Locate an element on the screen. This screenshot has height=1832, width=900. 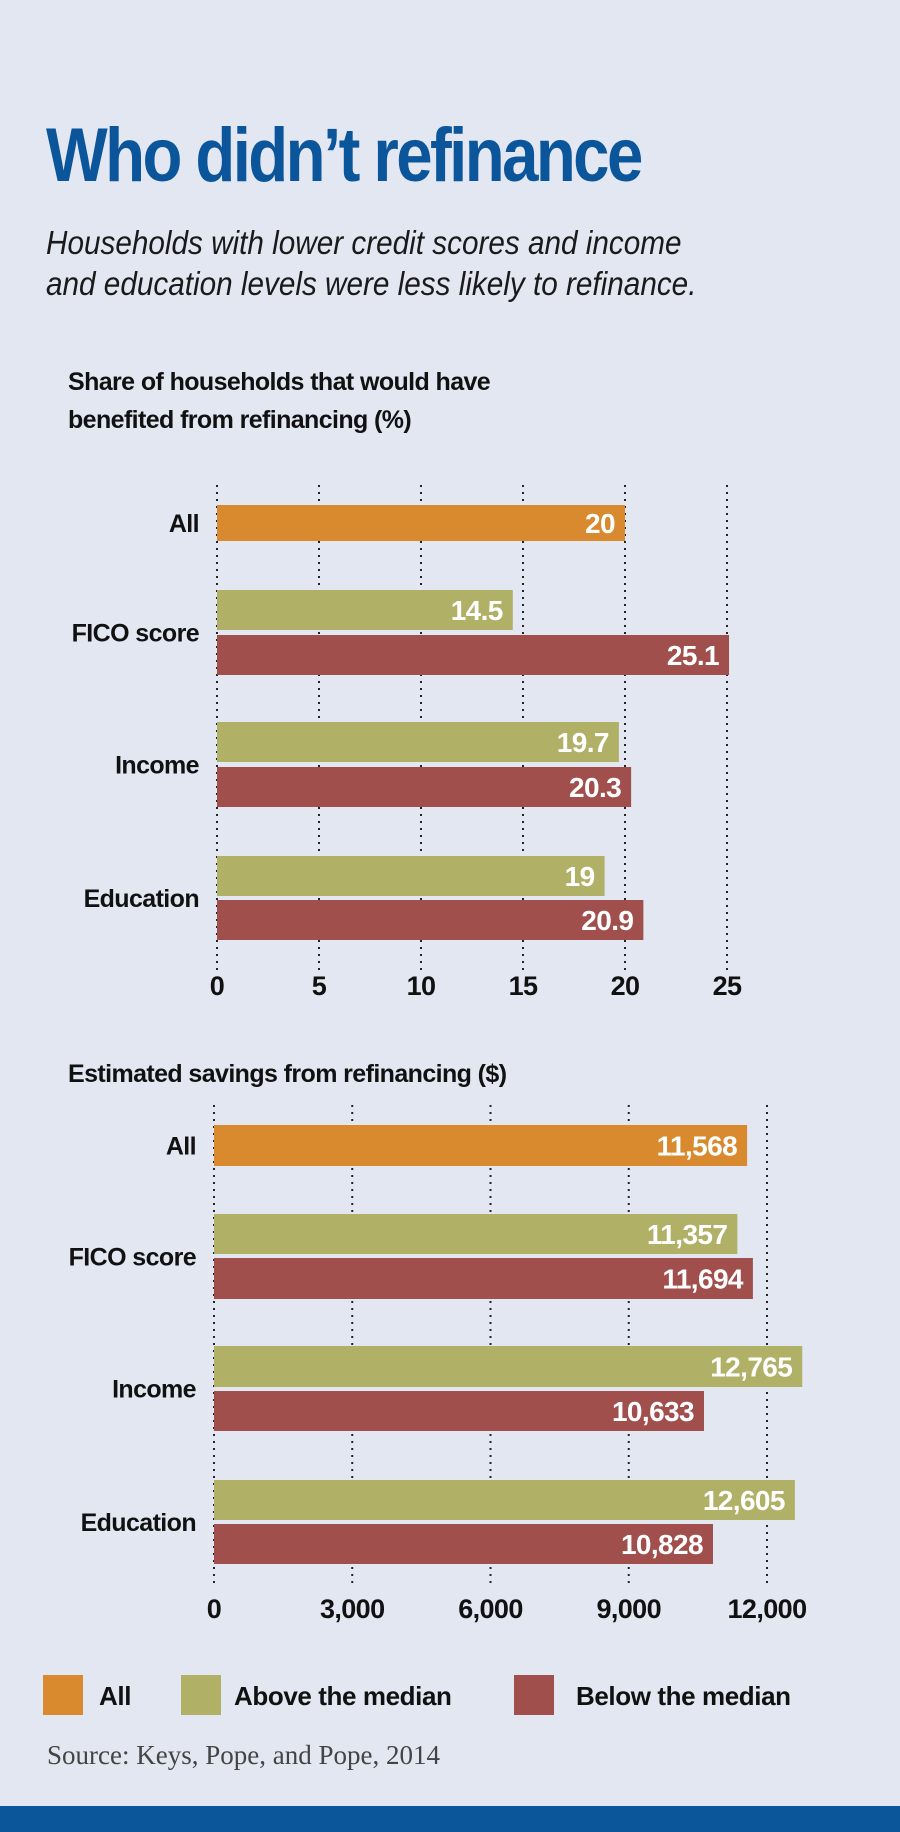
legend-swatch-above is located at coordinates (201, 1695).